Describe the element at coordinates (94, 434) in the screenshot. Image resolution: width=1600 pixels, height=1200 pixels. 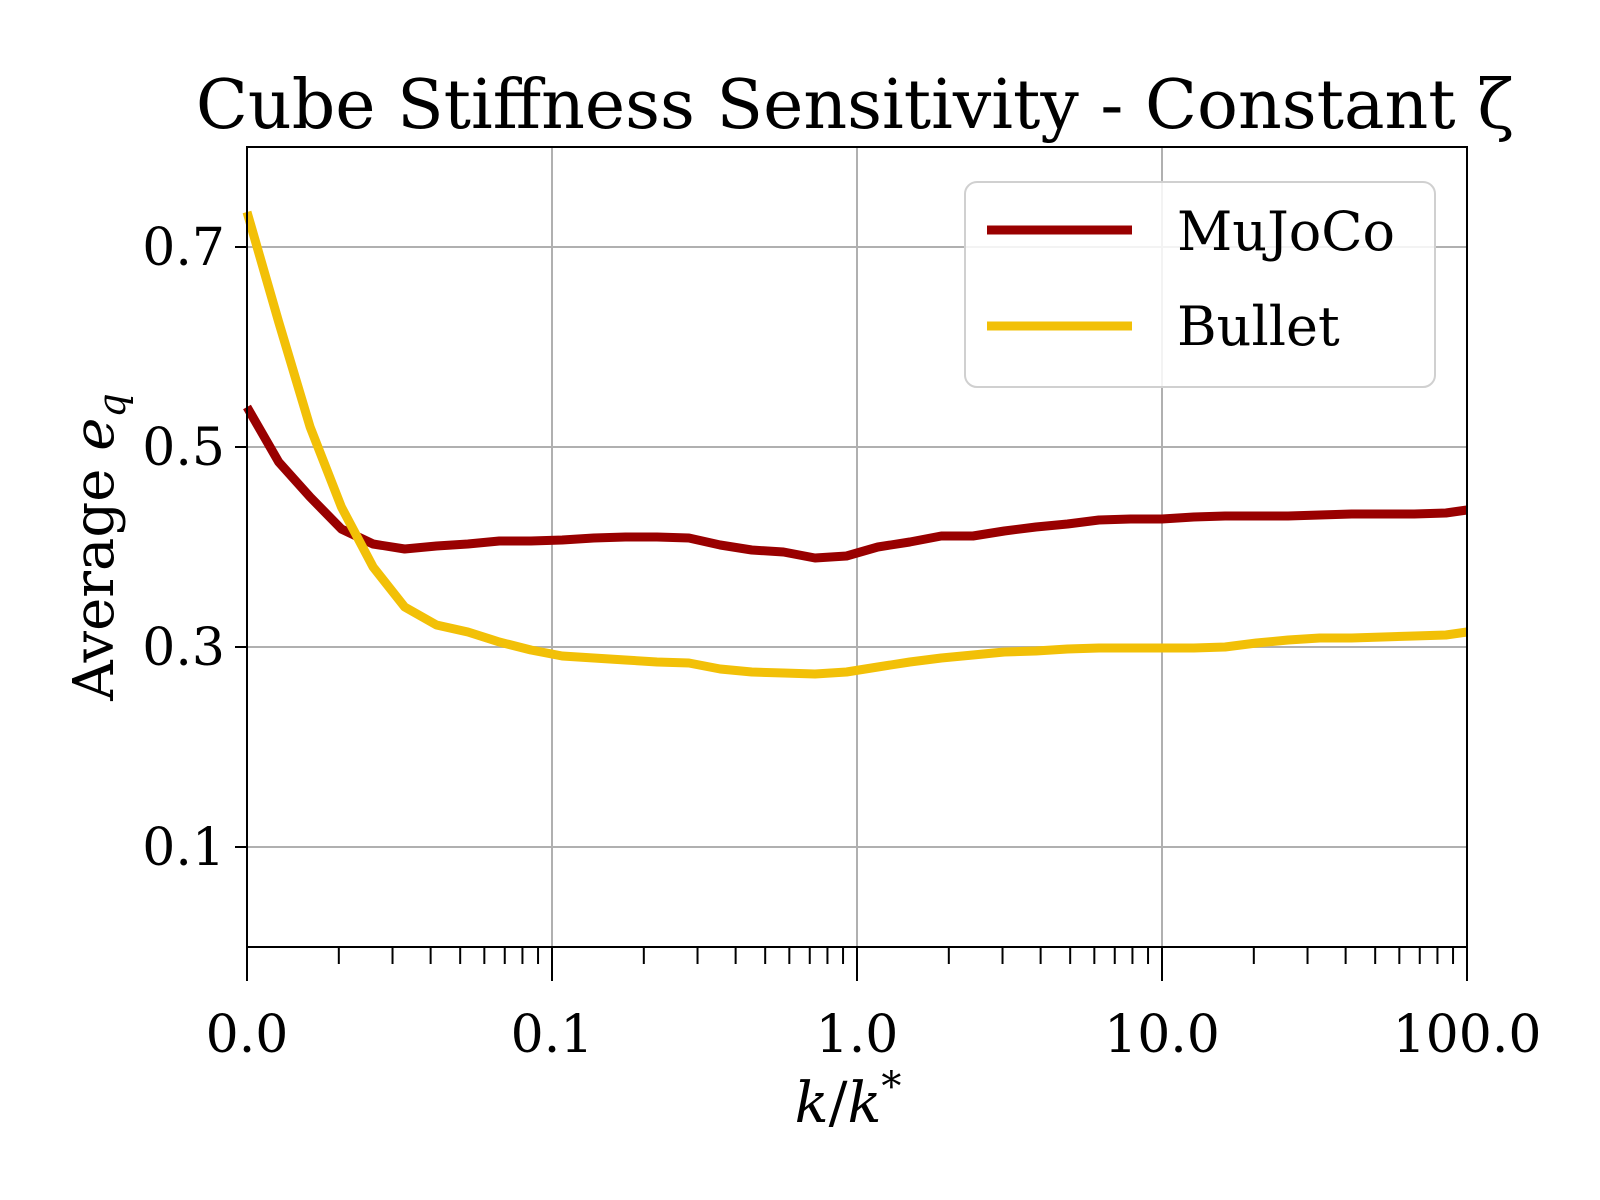
I see `y-axis-label-symbol: e` at that location.